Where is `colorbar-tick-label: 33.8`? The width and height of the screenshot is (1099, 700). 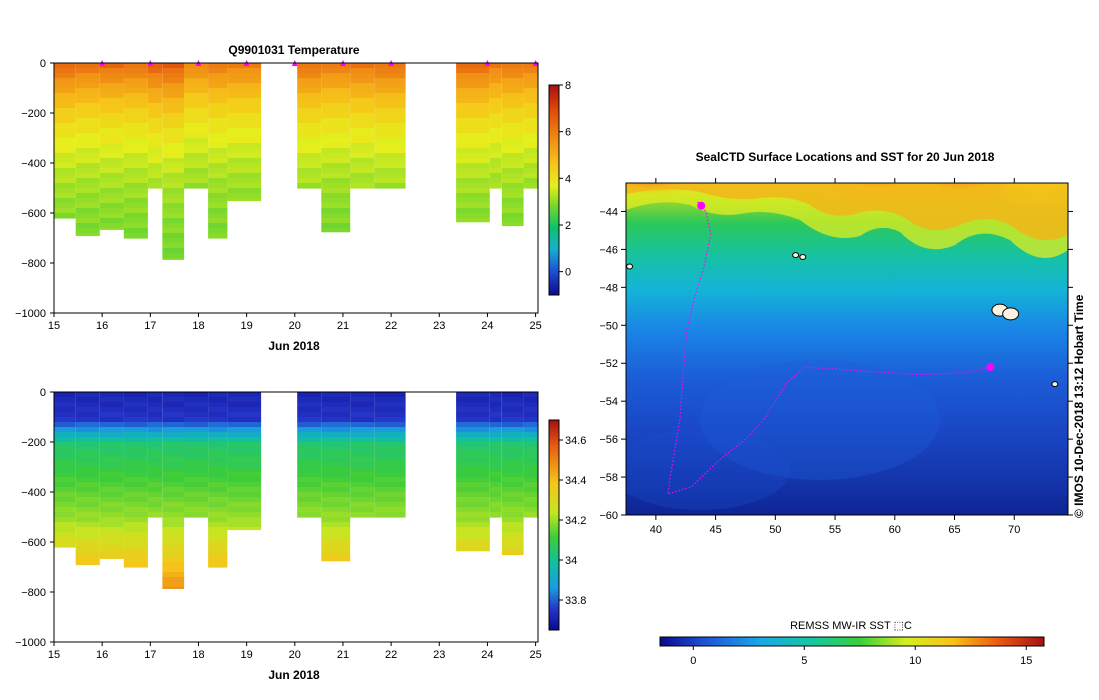 colorbar-tick-label: 33.8 is located at coordinates (575, 601).